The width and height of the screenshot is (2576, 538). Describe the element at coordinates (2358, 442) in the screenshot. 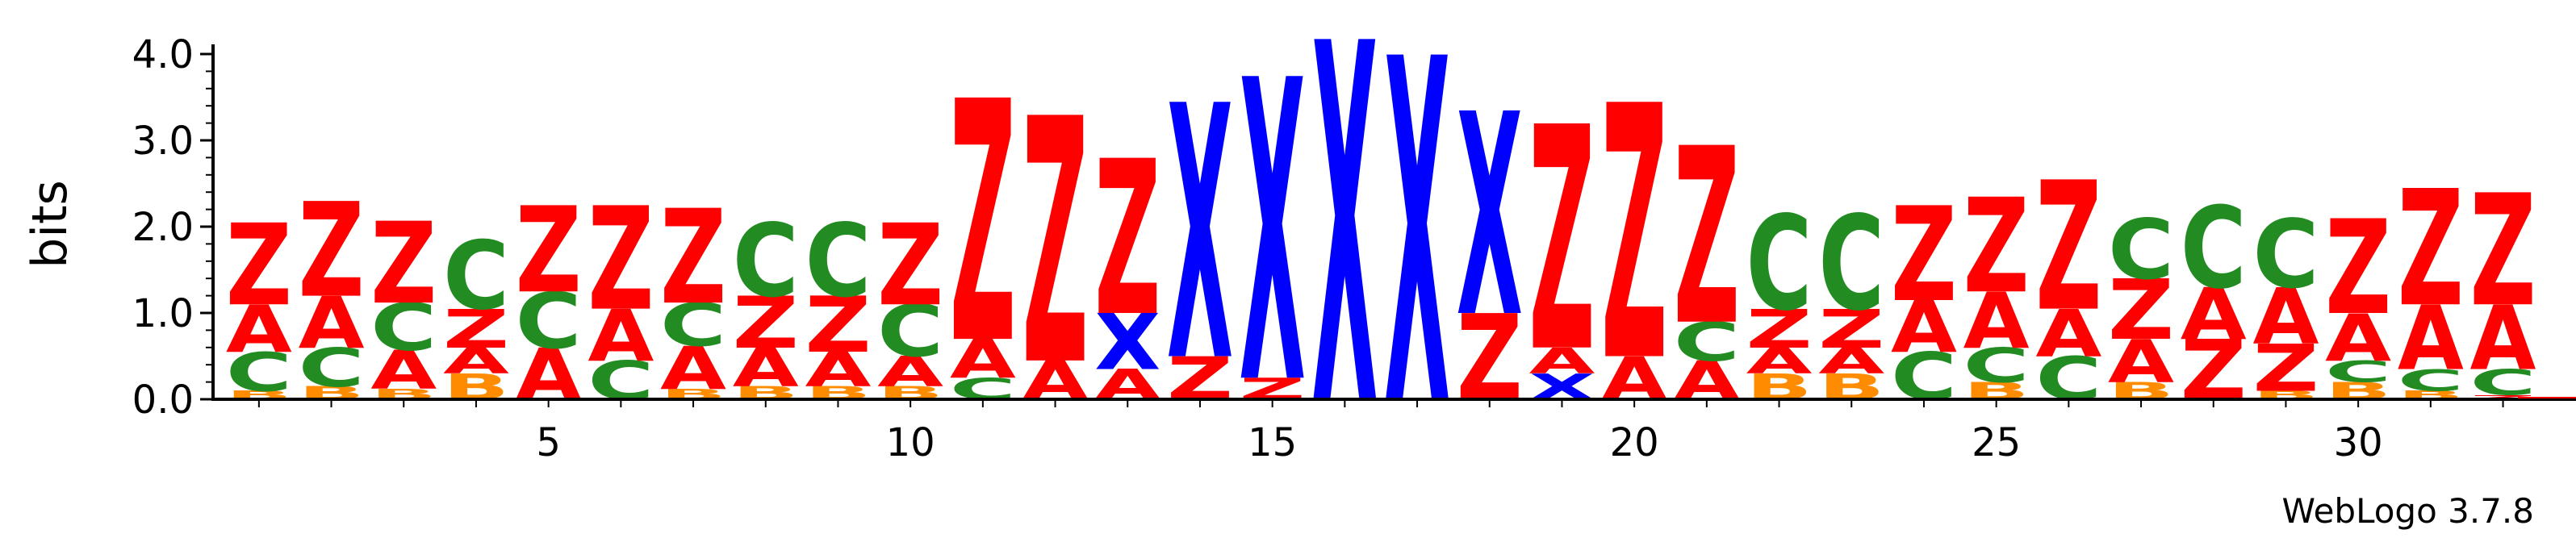

I see `x-tick-label: 30` at that location.